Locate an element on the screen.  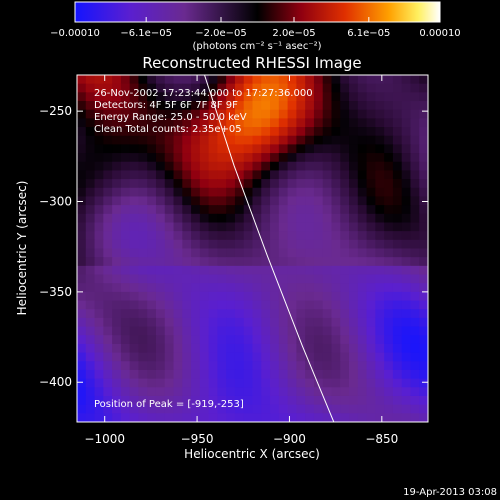
footer-timestamp: 19-Apr-2013 03:08 is located at coordinates (450, 492).